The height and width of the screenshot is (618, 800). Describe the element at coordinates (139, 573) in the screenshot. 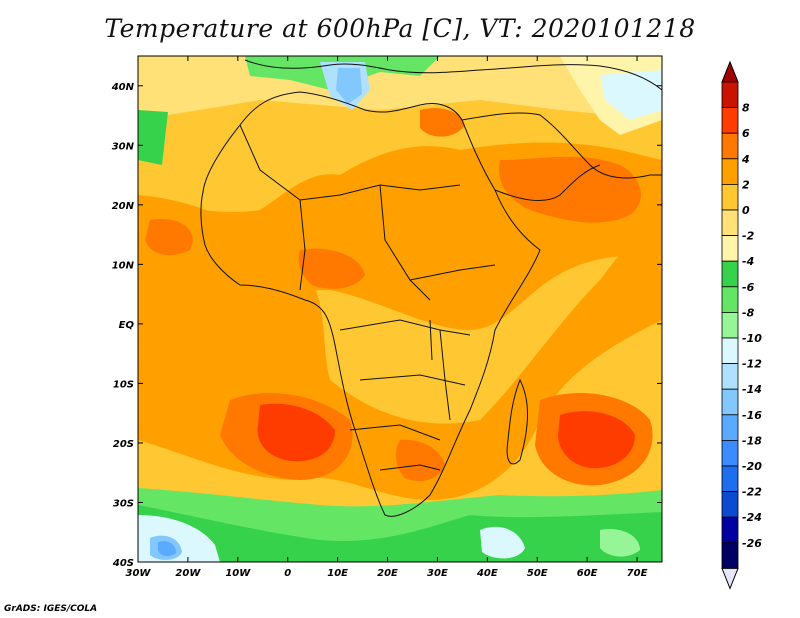

I see `lon-label: 30W` at that location.